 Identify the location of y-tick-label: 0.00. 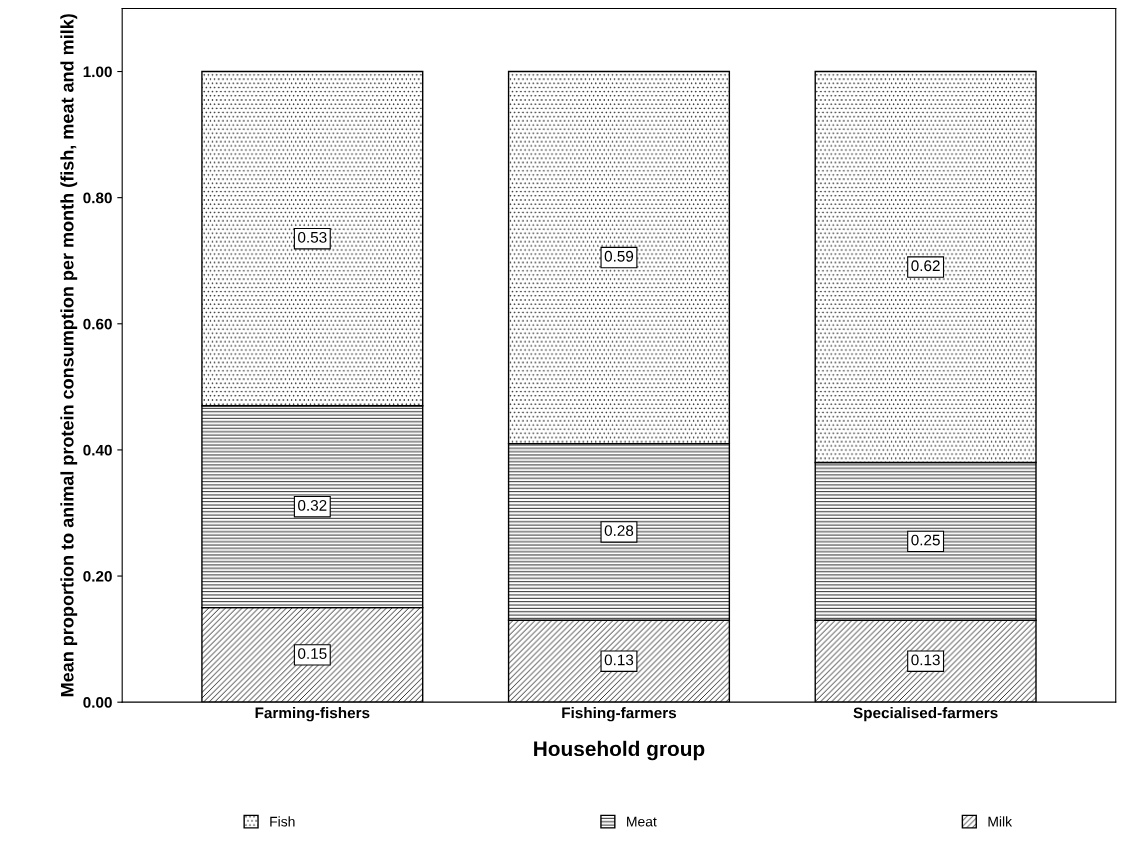
(97, 702).